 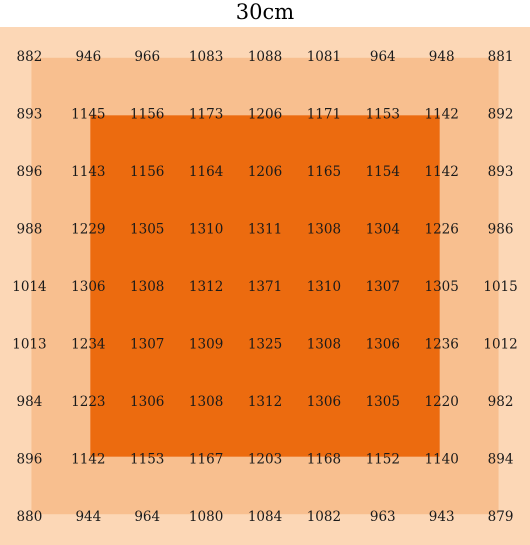 What do you see at coordinates (147, 402) in the screenshot?
I see `cell-value-r6-c2: 1306` at bounding box center [147, 402].